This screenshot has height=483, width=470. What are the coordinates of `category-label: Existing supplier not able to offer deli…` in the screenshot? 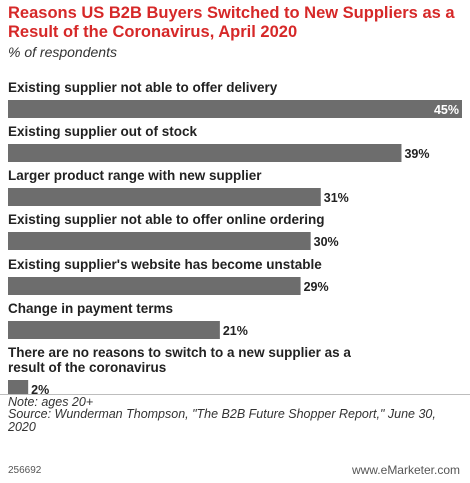 It's located at (143, 87).